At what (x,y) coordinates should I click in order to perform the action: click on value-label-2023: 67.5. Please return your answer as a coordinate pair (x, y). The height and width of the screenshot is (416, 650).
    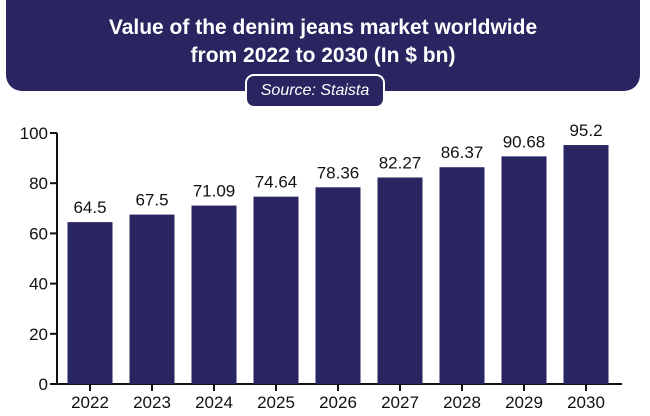
    Looking at the image, I should click on (151, 200).